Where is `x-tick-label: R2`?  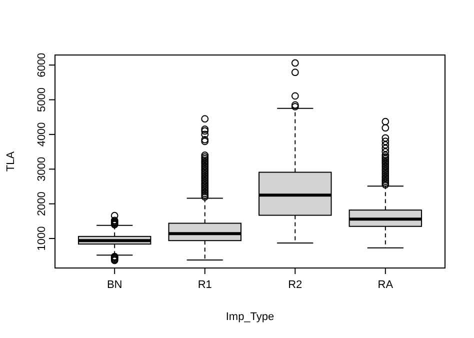 x-tick-label: R2 is located at coordinates (295, 285).